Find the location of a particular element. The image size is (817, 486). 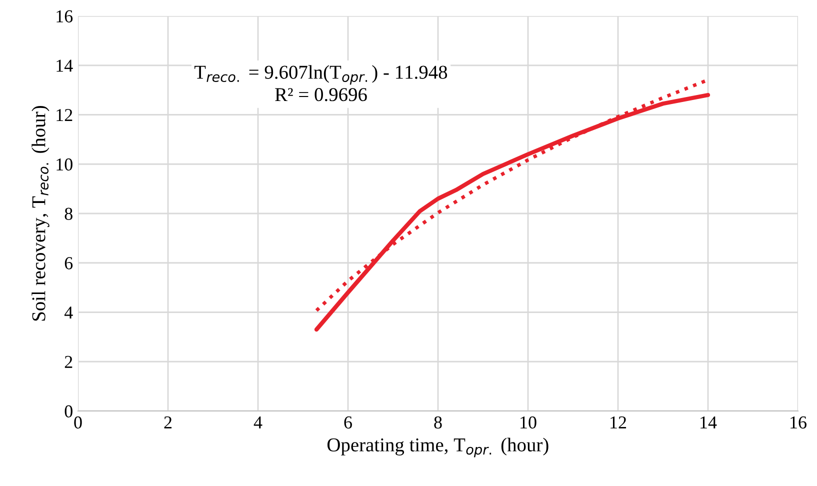

x-tick-label: 2 is located at coordinates (168, 422).